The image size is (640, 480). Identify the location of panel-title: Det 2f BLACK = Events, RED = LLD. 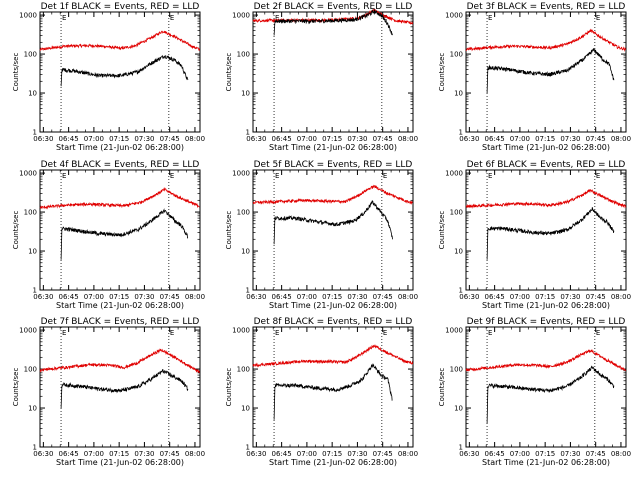
(333, 7).